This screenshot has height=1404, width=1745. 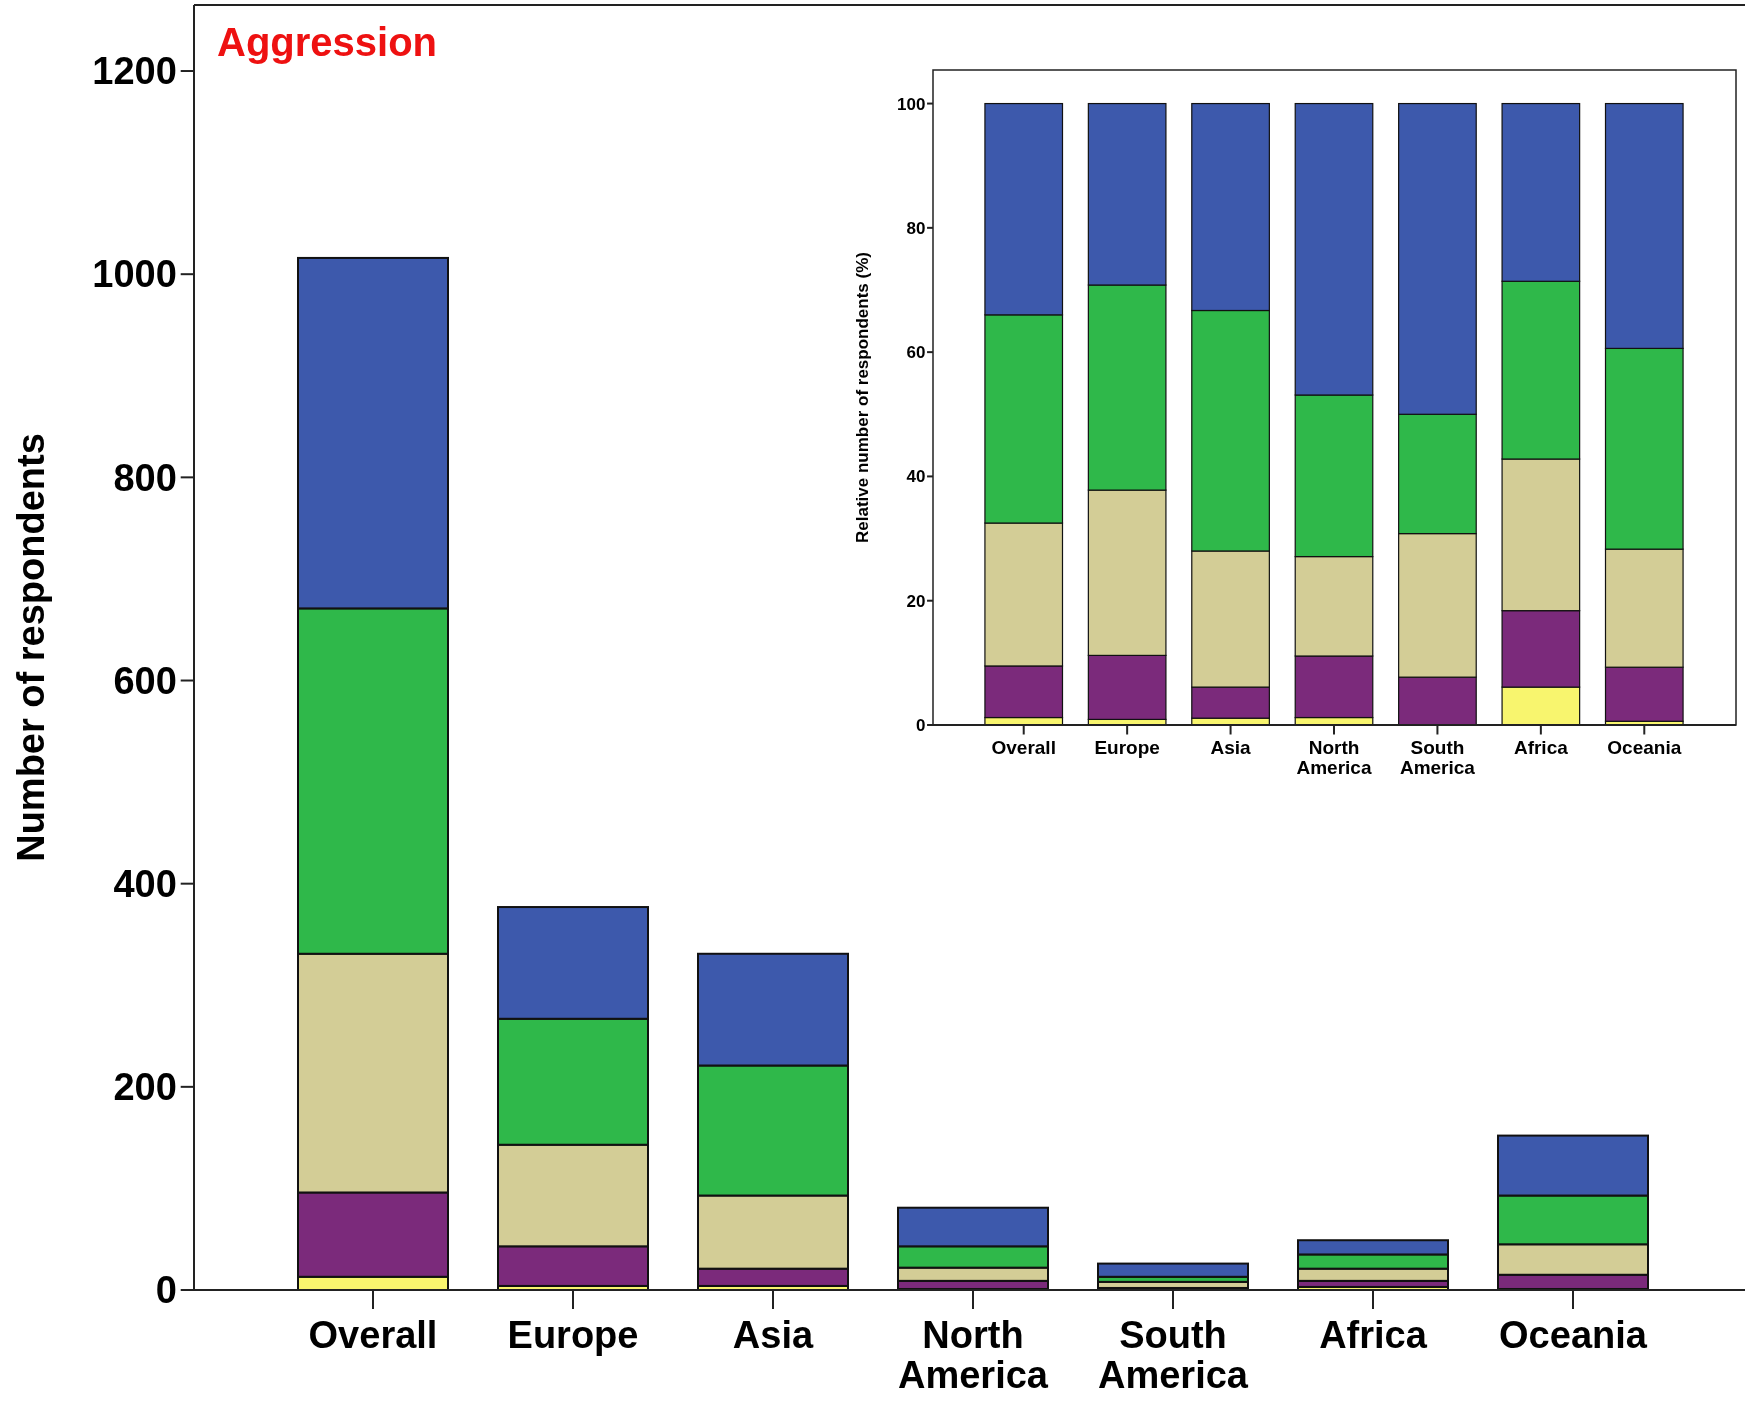 What do you see at coordinates (134, 71) in the screenshot?
I see `y-tick-label: 1200` at bounding box center [134, 71].